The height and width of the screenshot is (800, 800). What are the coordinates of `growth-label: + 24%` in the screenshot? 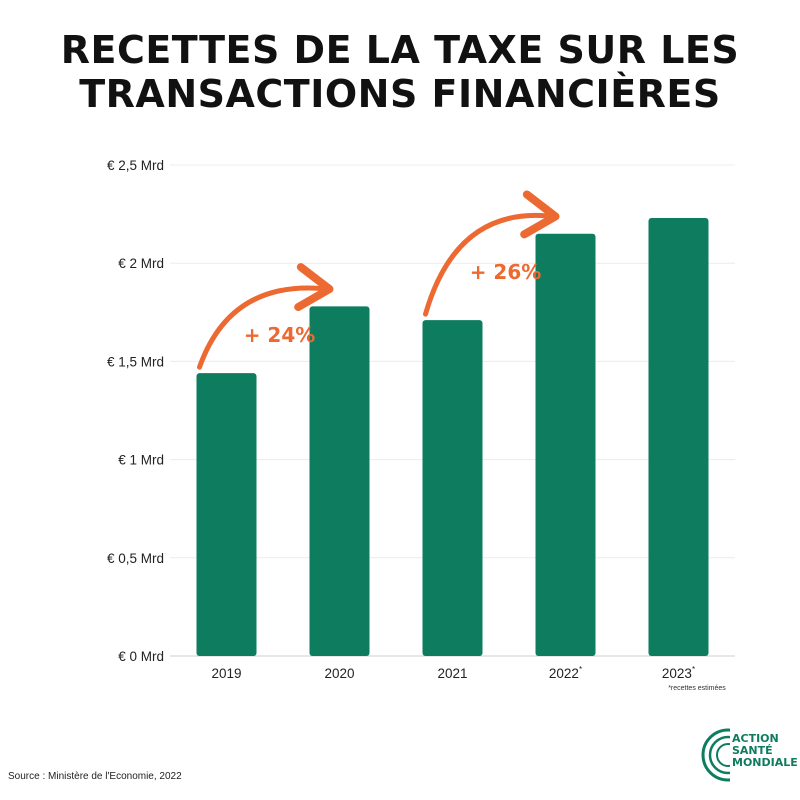 It's located at (280, 335).